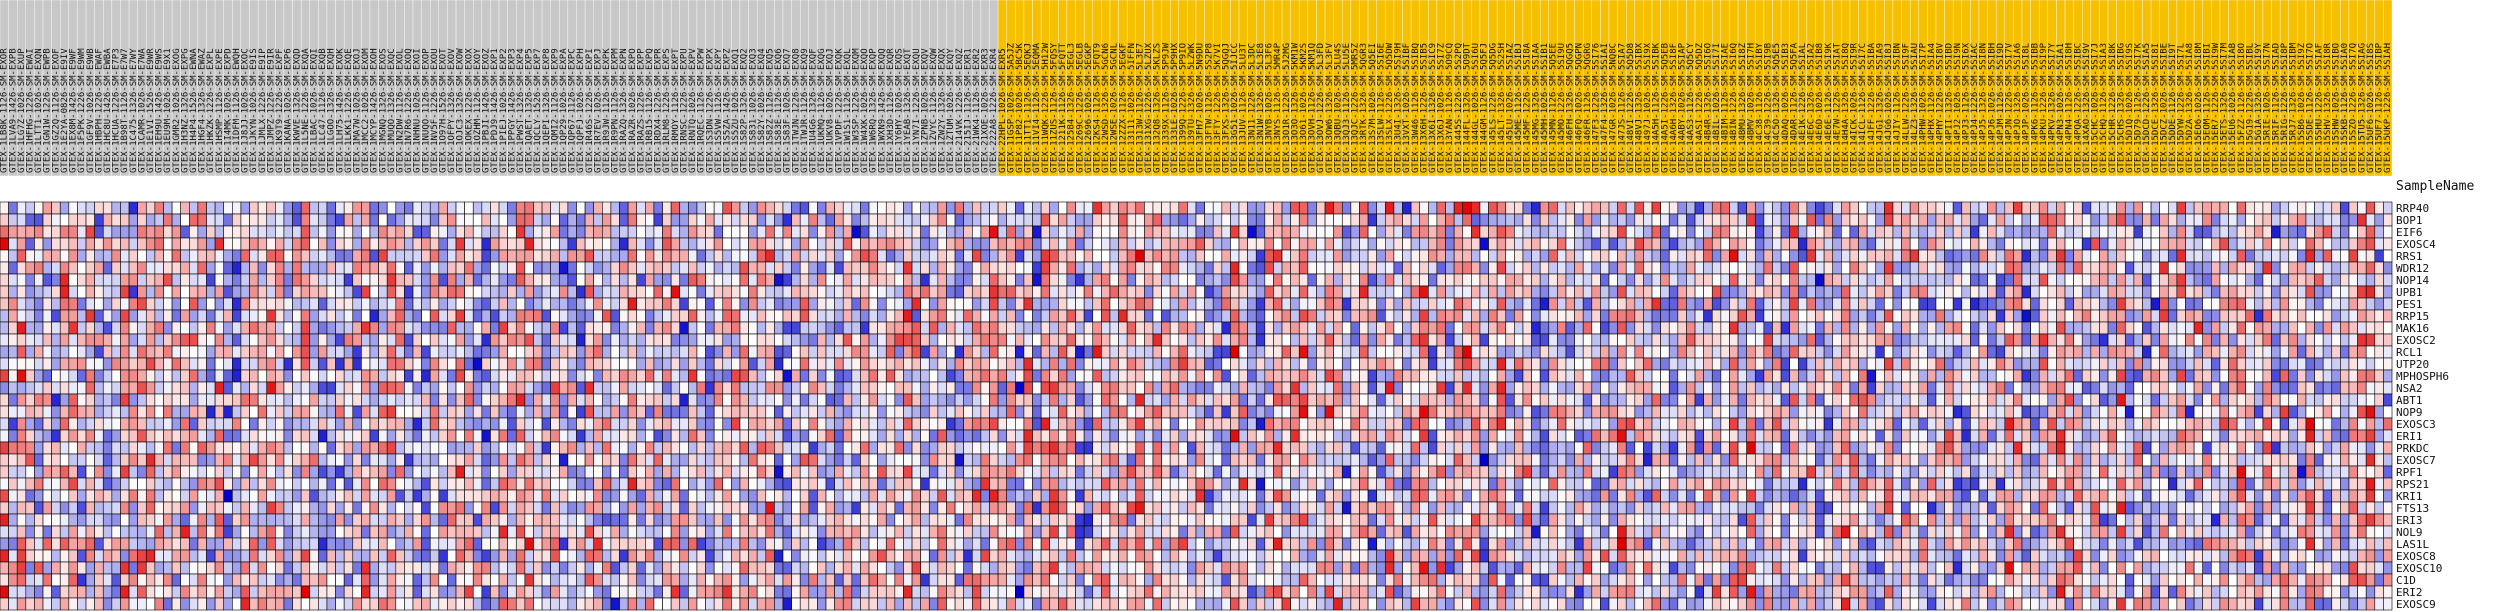  Describe the element at coordinates (770, 110) in the screenshot. I see `sample-label: GTEX-1S82Z-1126-SM-EXQ5` at that location.